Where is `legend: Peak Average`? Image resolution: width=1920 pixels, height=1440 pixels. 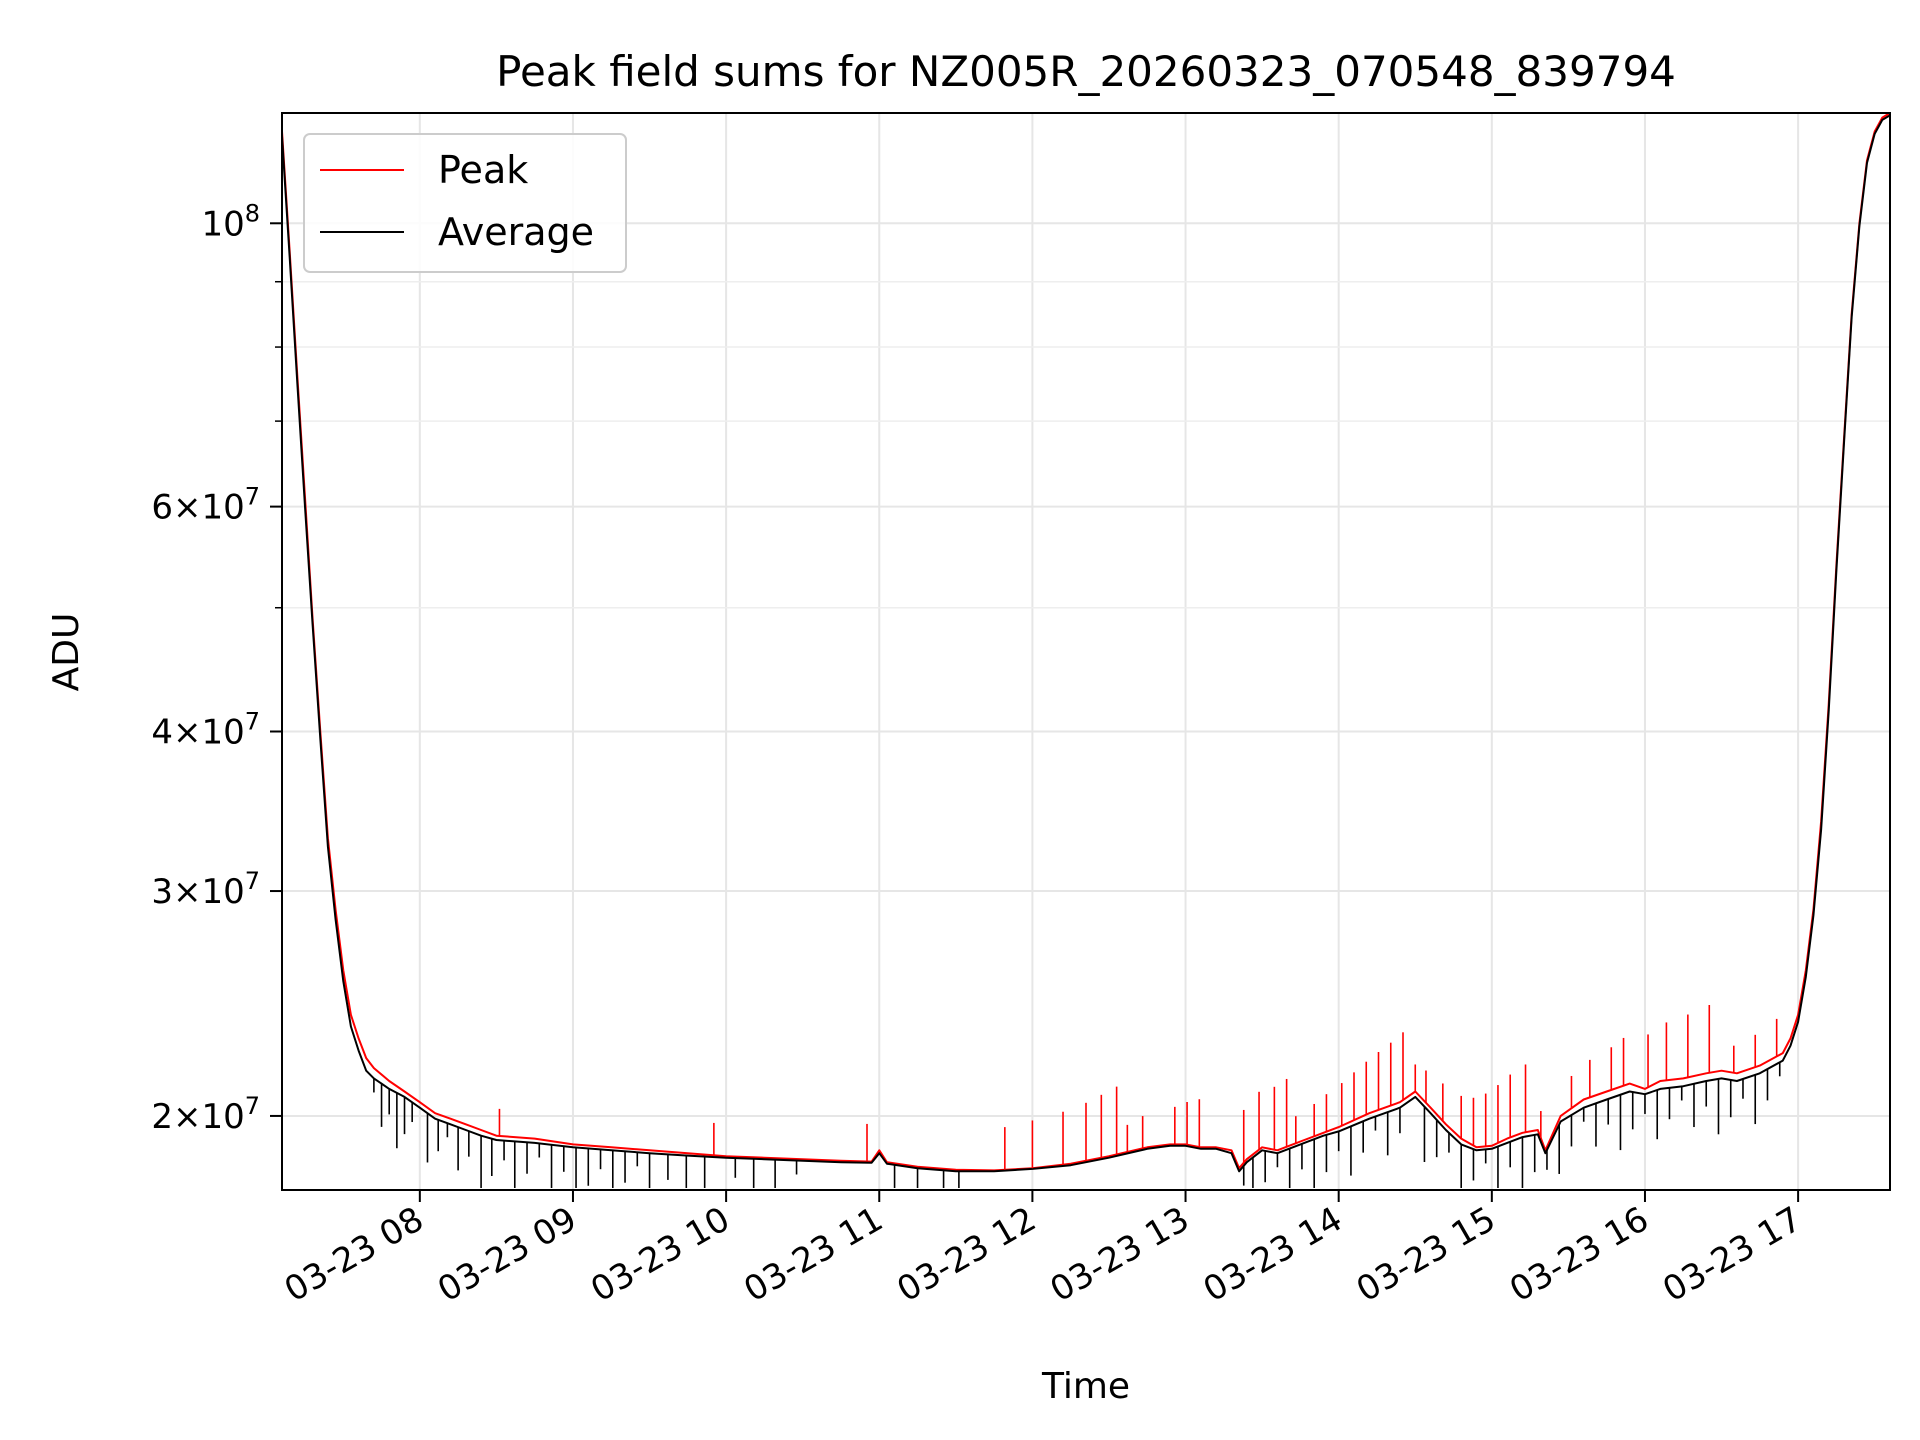
legend: Peak Average is located at coordinates (465, 203).